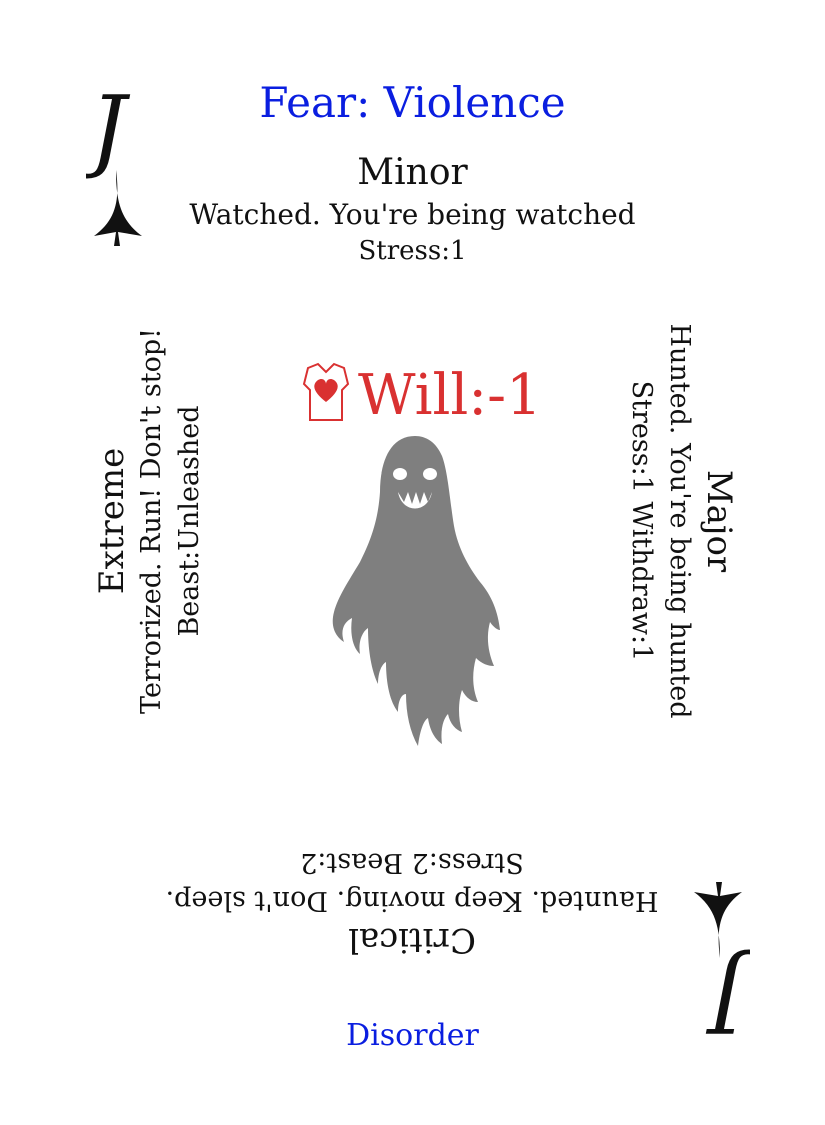  What do you see at coordinates (412, 940) in the screenshot?
I see `critical-label: Critical` at bounding box center [412, 940].